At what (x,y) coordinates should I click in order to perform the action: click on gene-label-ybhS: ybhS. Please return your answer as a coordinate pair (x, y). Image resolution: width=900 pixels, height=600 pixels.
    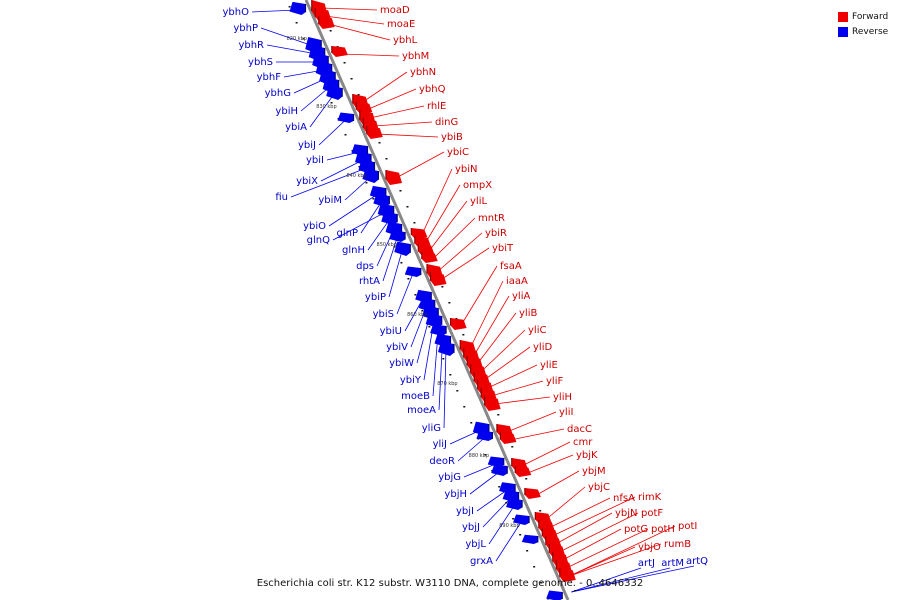
    Looking at the image, I should click on (260, 62).